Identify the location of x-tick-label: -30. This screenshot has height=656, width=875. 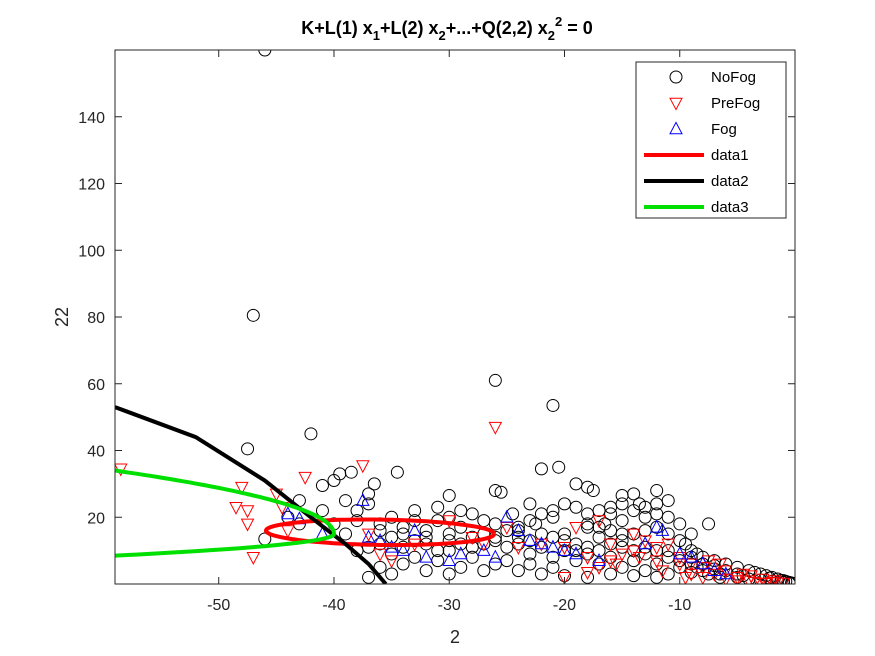
(449, 605).